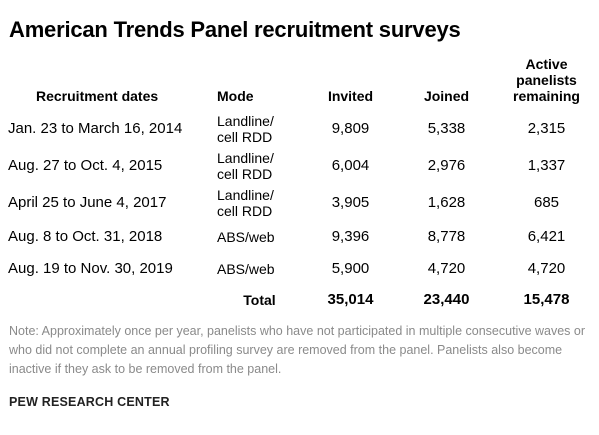 This screenshot has height=435, width=599. Describe the element at coordinates (446, 165) in the screenshot. I see `cell-joined: 2,976` at that location.